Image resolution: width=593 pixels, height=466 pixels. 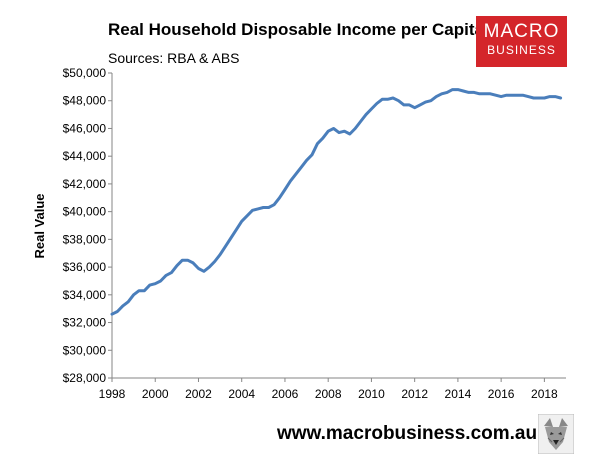 I want to click on wolf-logo-icon, so click(x=556, y=434).